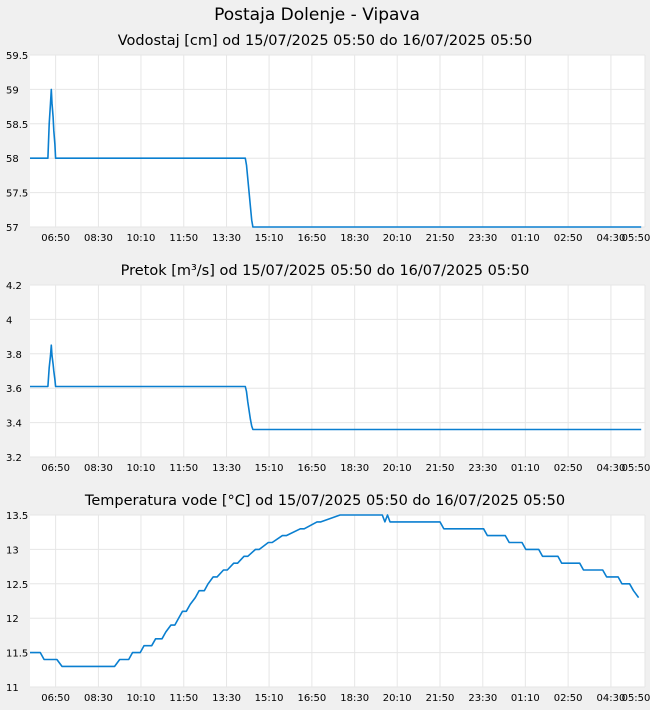 The width and height of the screenshot is (650, 710). I want to click on y-tick-label: 57, so click(12, 228).